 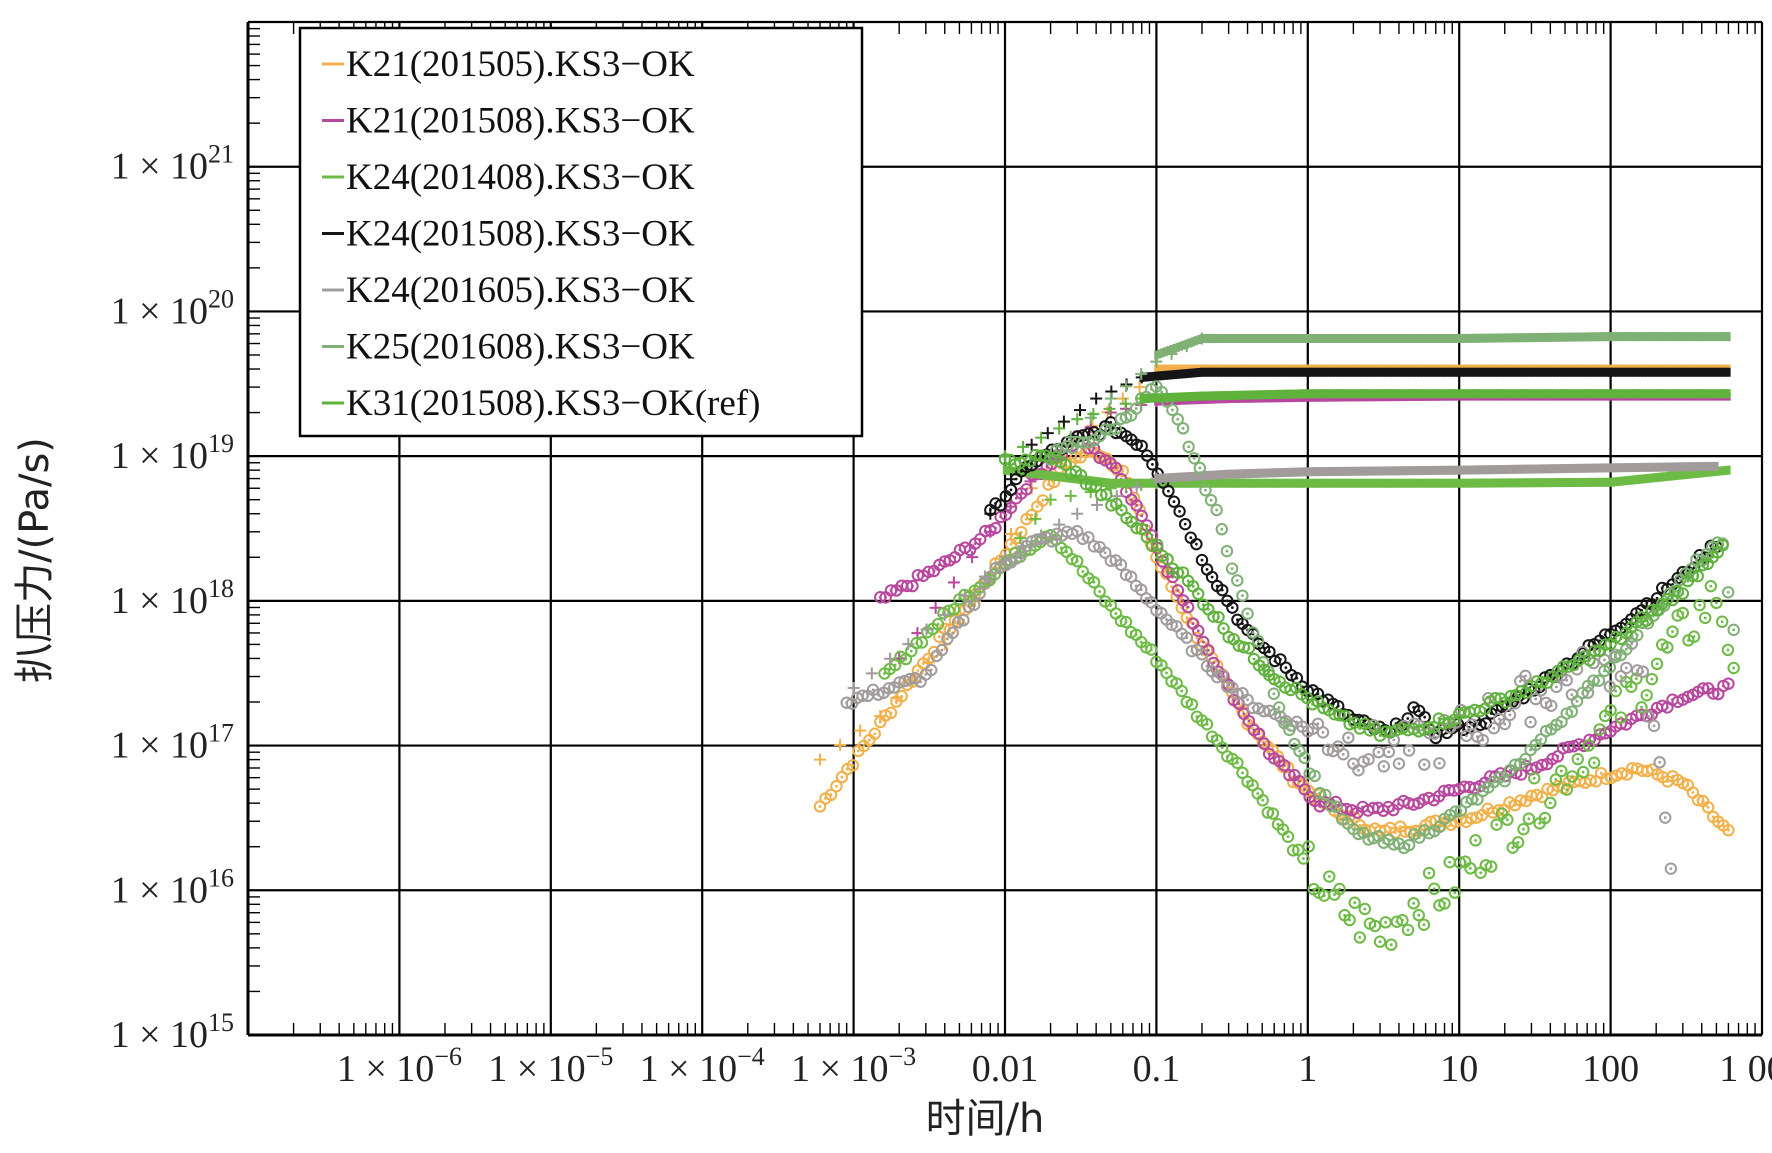 What do you see at coordinates (520, 64) in the screenshot?
I see `legend-label: K21(201505).KS3−OK` at bounding box center [520, 64].